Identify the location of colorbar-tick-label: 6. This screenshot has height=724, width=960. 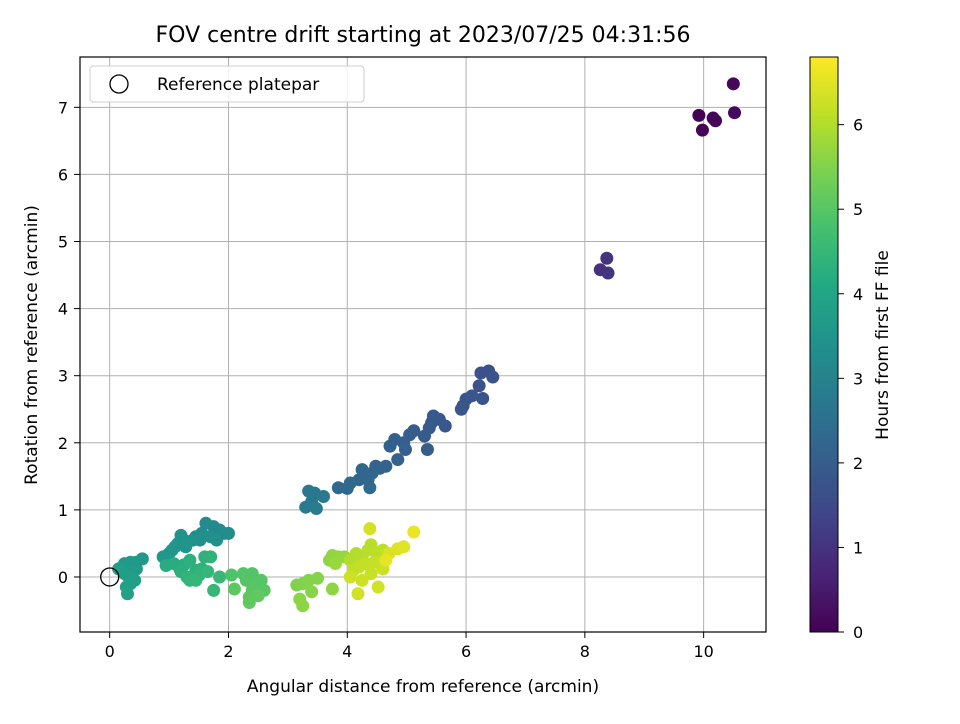
(858, 125).